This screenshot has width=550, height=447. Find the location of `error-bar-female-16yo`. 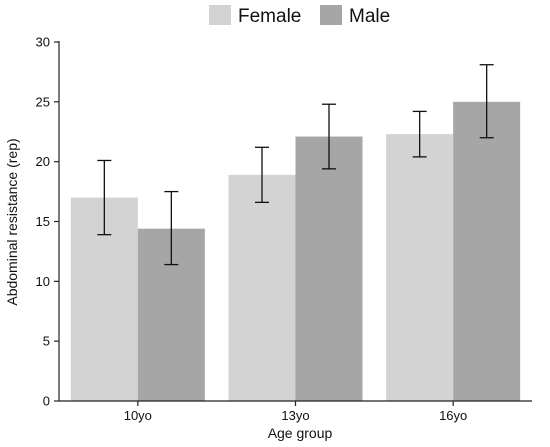

error-bar-female-16yo is located at coordinates (419, 134).